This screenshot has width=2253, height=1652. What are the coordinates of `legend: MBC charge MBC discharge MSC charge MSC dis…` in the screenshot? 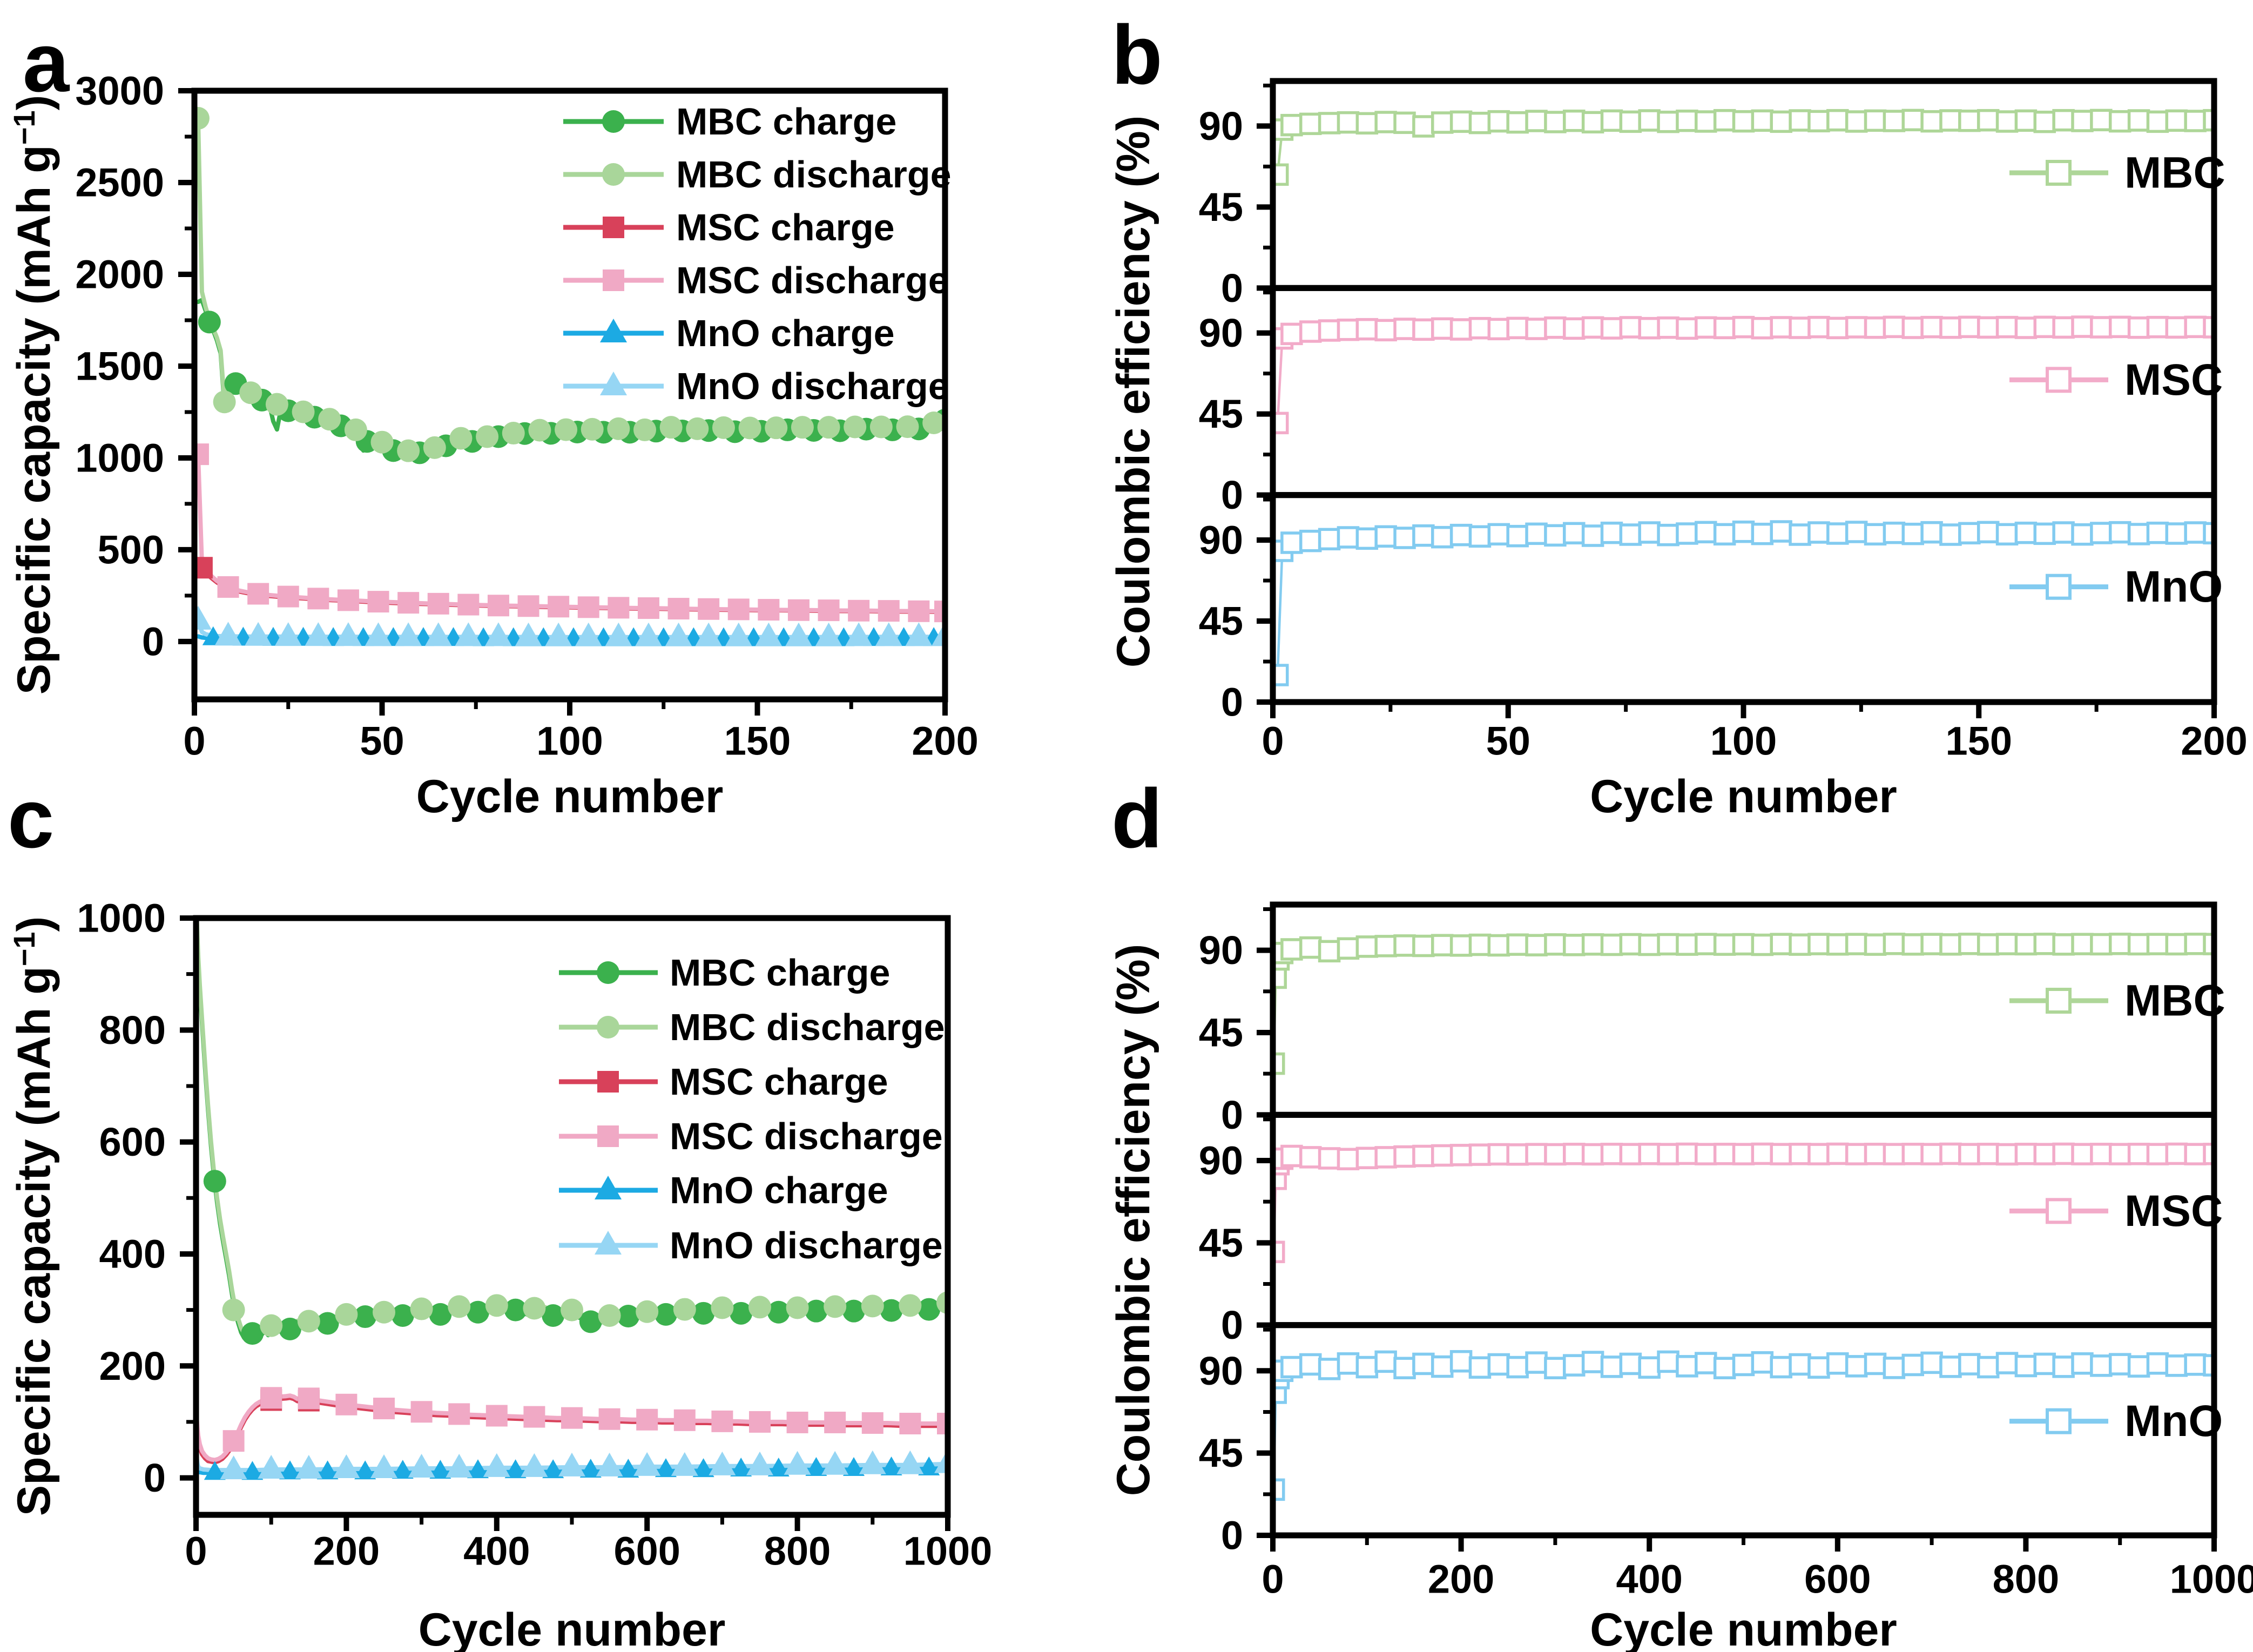 It's located at (752, 1109).